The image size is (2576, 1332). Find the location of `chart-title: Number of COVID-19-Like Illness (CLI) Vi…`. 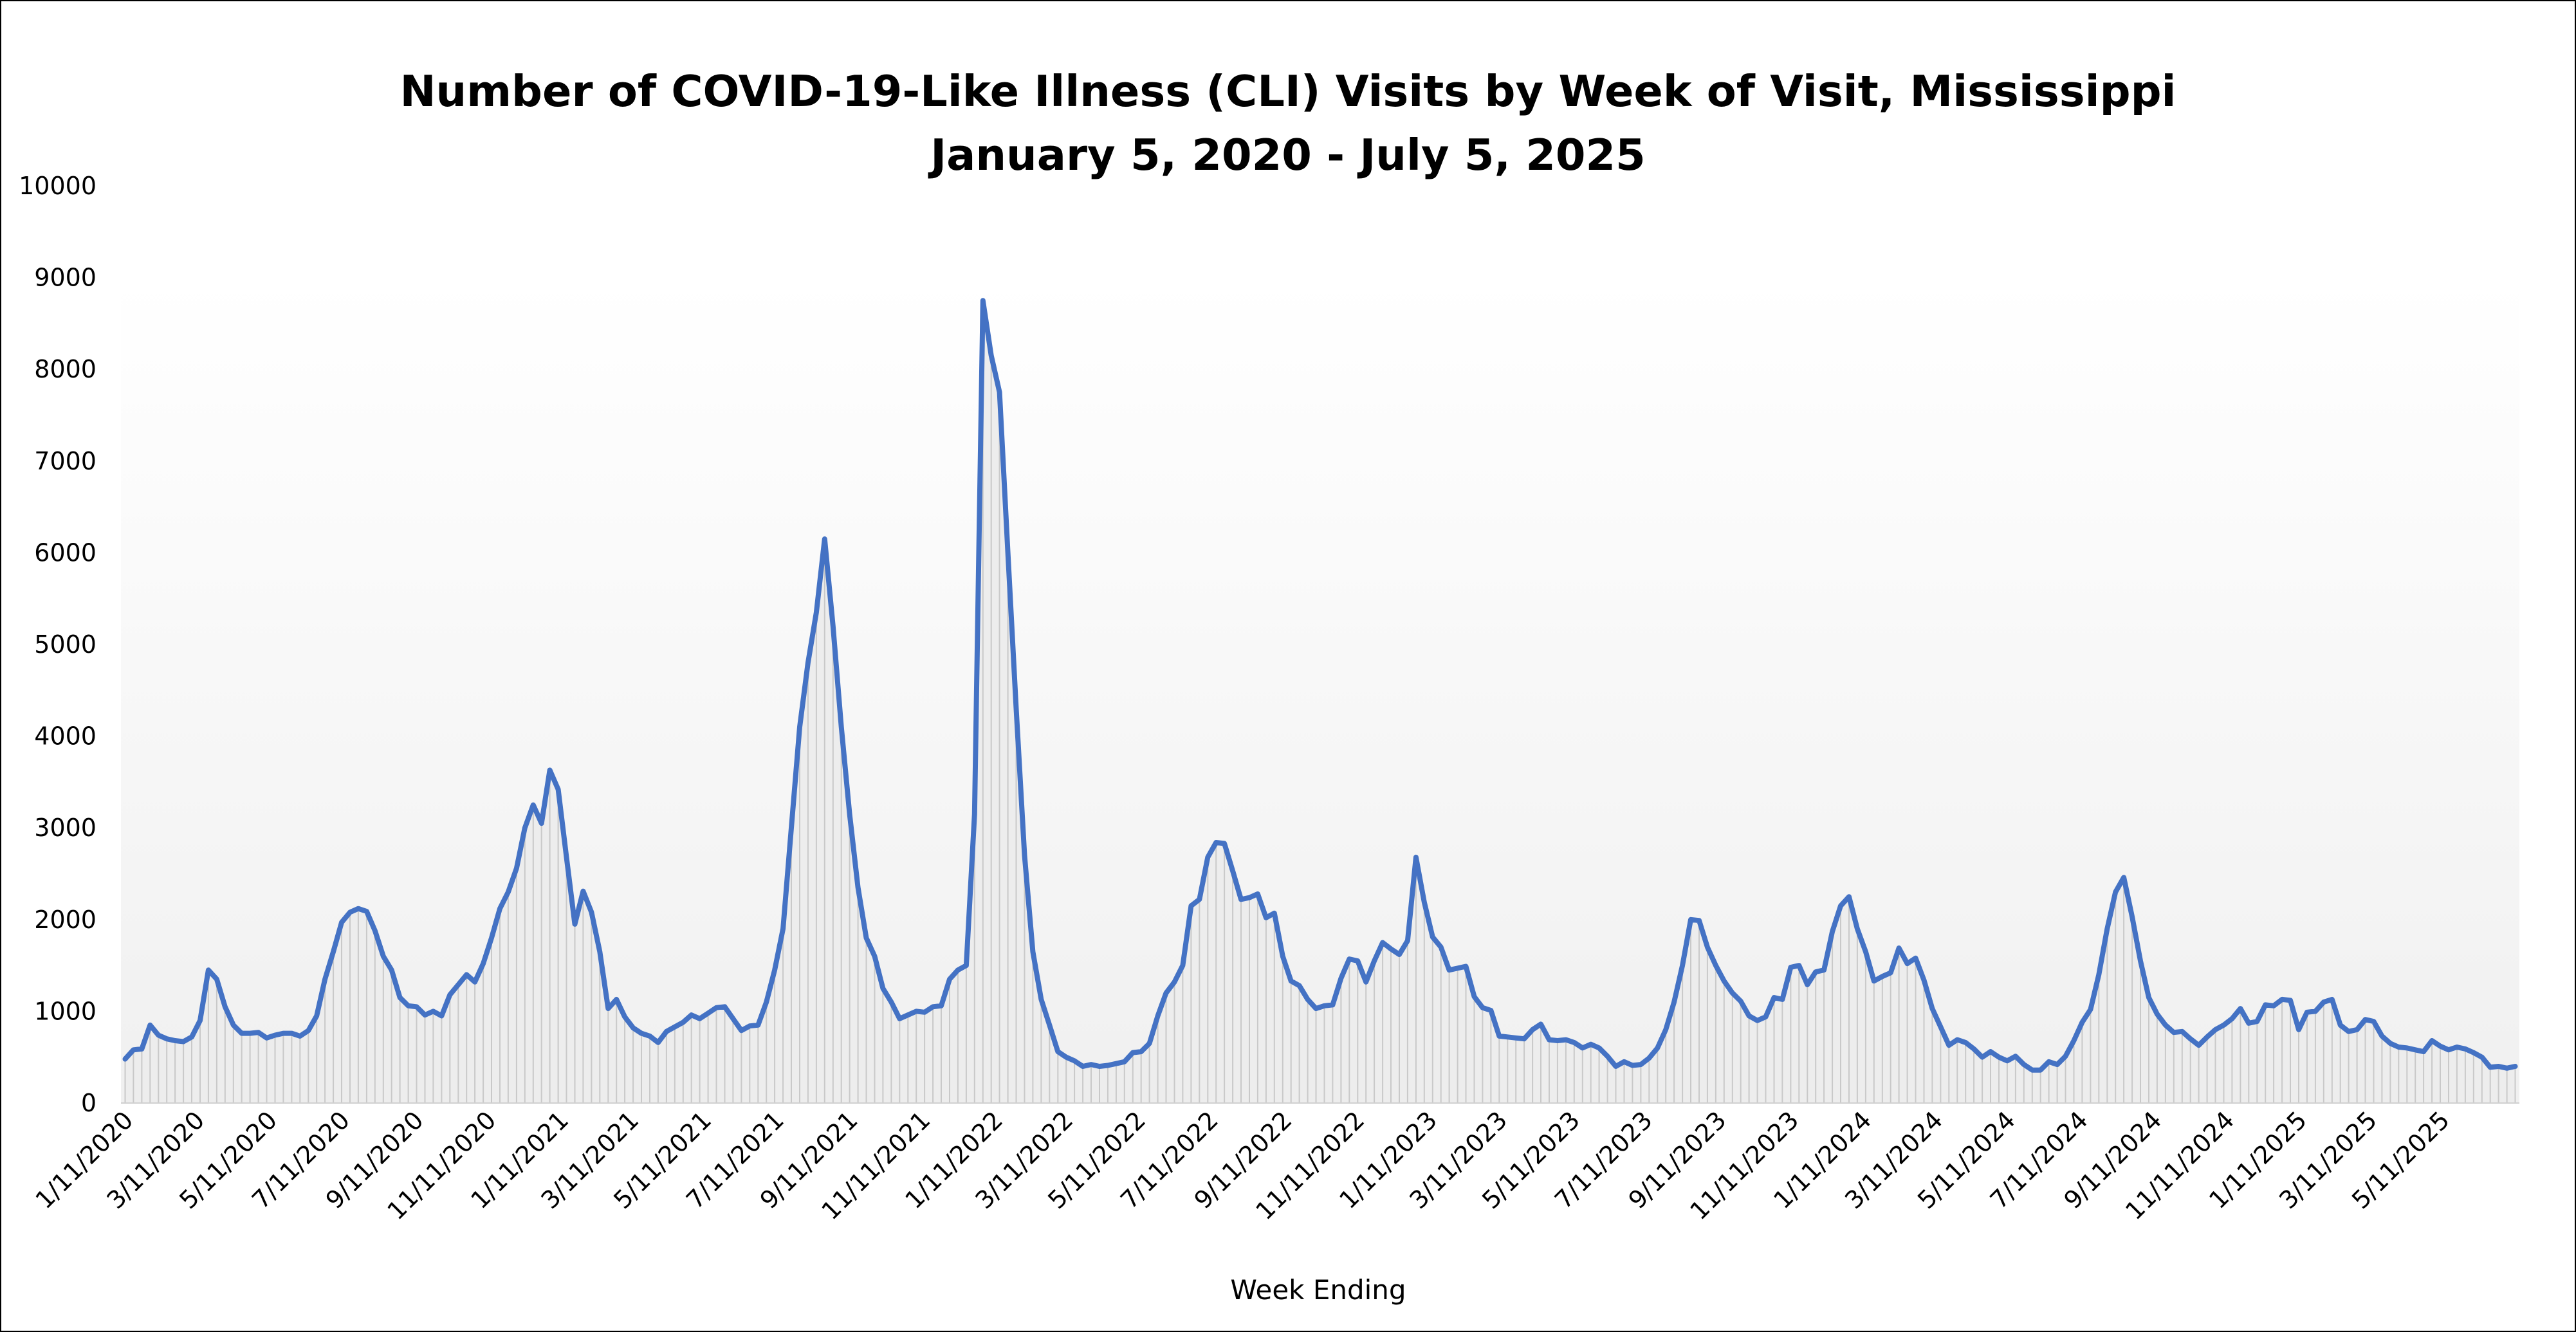

chart-title: Number of COVID-19-Like Illness (CLI) Vi… is located at coordinates (1288, 91).